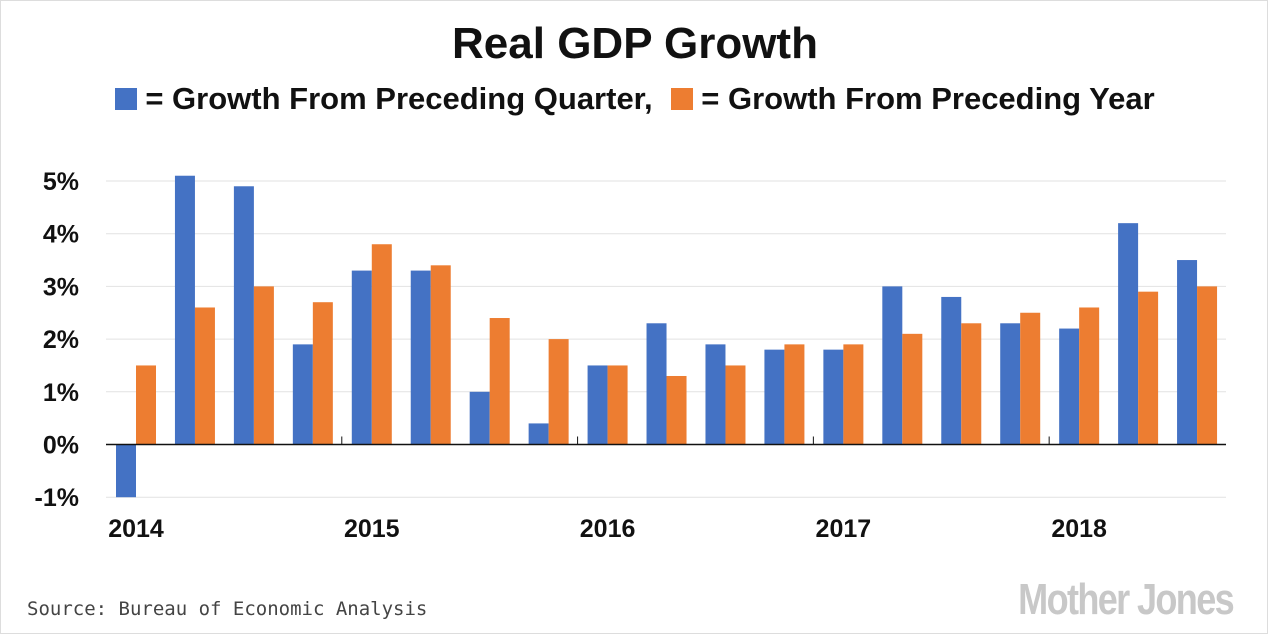  What do you see at coordinates (682, 99) in the screenshot?
I see `legend-swatch-year` at bounding box center [682, 99].